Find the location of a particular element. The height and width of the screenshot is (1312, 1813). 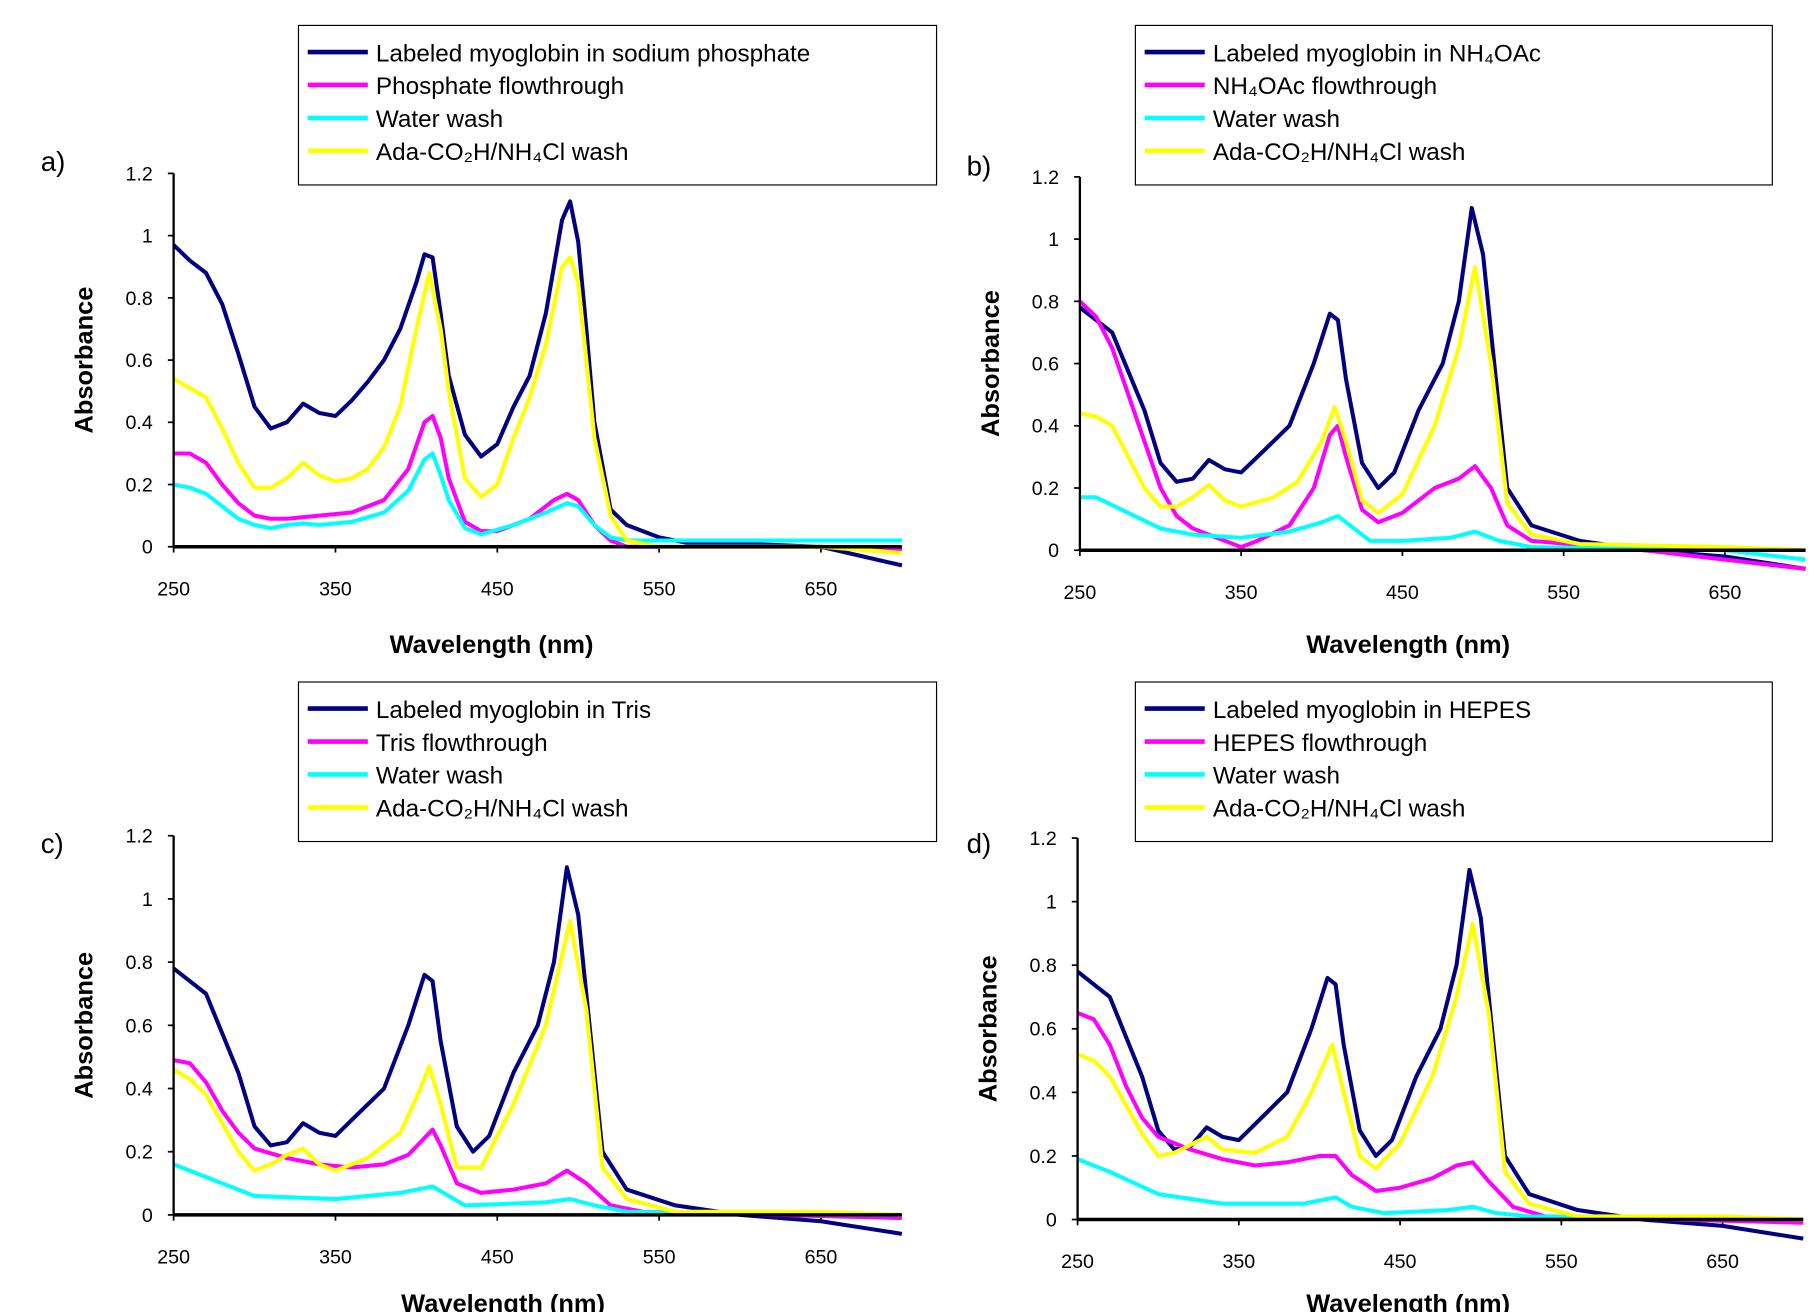

legend-entry: Labeled myoglobin in HEPES is located at coordinates (1372, 710).